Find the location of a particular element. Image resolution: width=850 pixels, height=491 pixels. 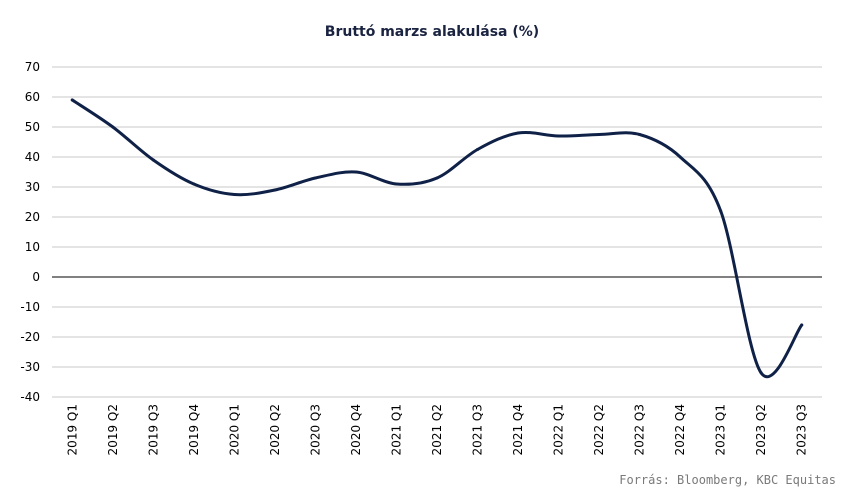

source-note: Forrás: Bloomberg, KBC Equitas is located at coordinates (727, 480).